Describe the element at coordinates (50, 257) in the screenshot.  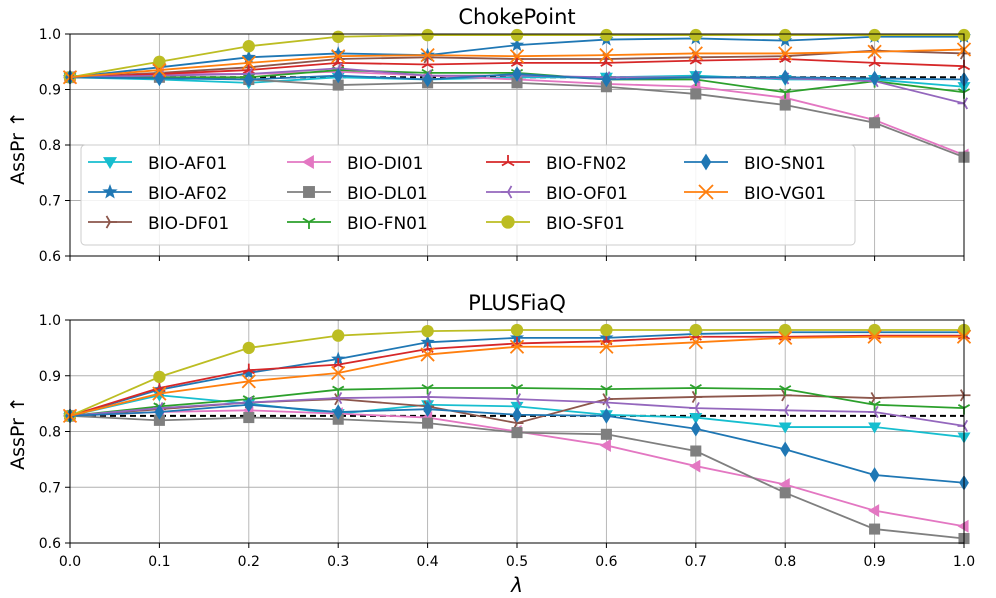
I see `y-tick-label: 0.6` at that location.